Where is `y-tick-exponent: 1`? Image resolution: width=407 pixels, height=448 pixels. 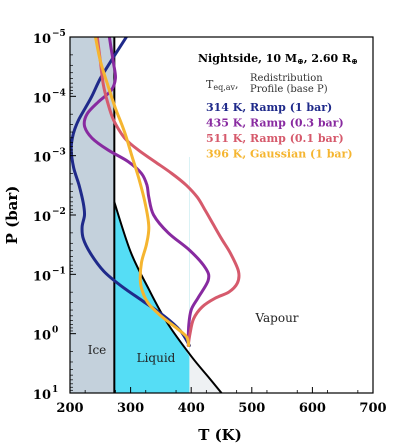
y-tick-exponent: 1 is located at coordinates (55, 390).